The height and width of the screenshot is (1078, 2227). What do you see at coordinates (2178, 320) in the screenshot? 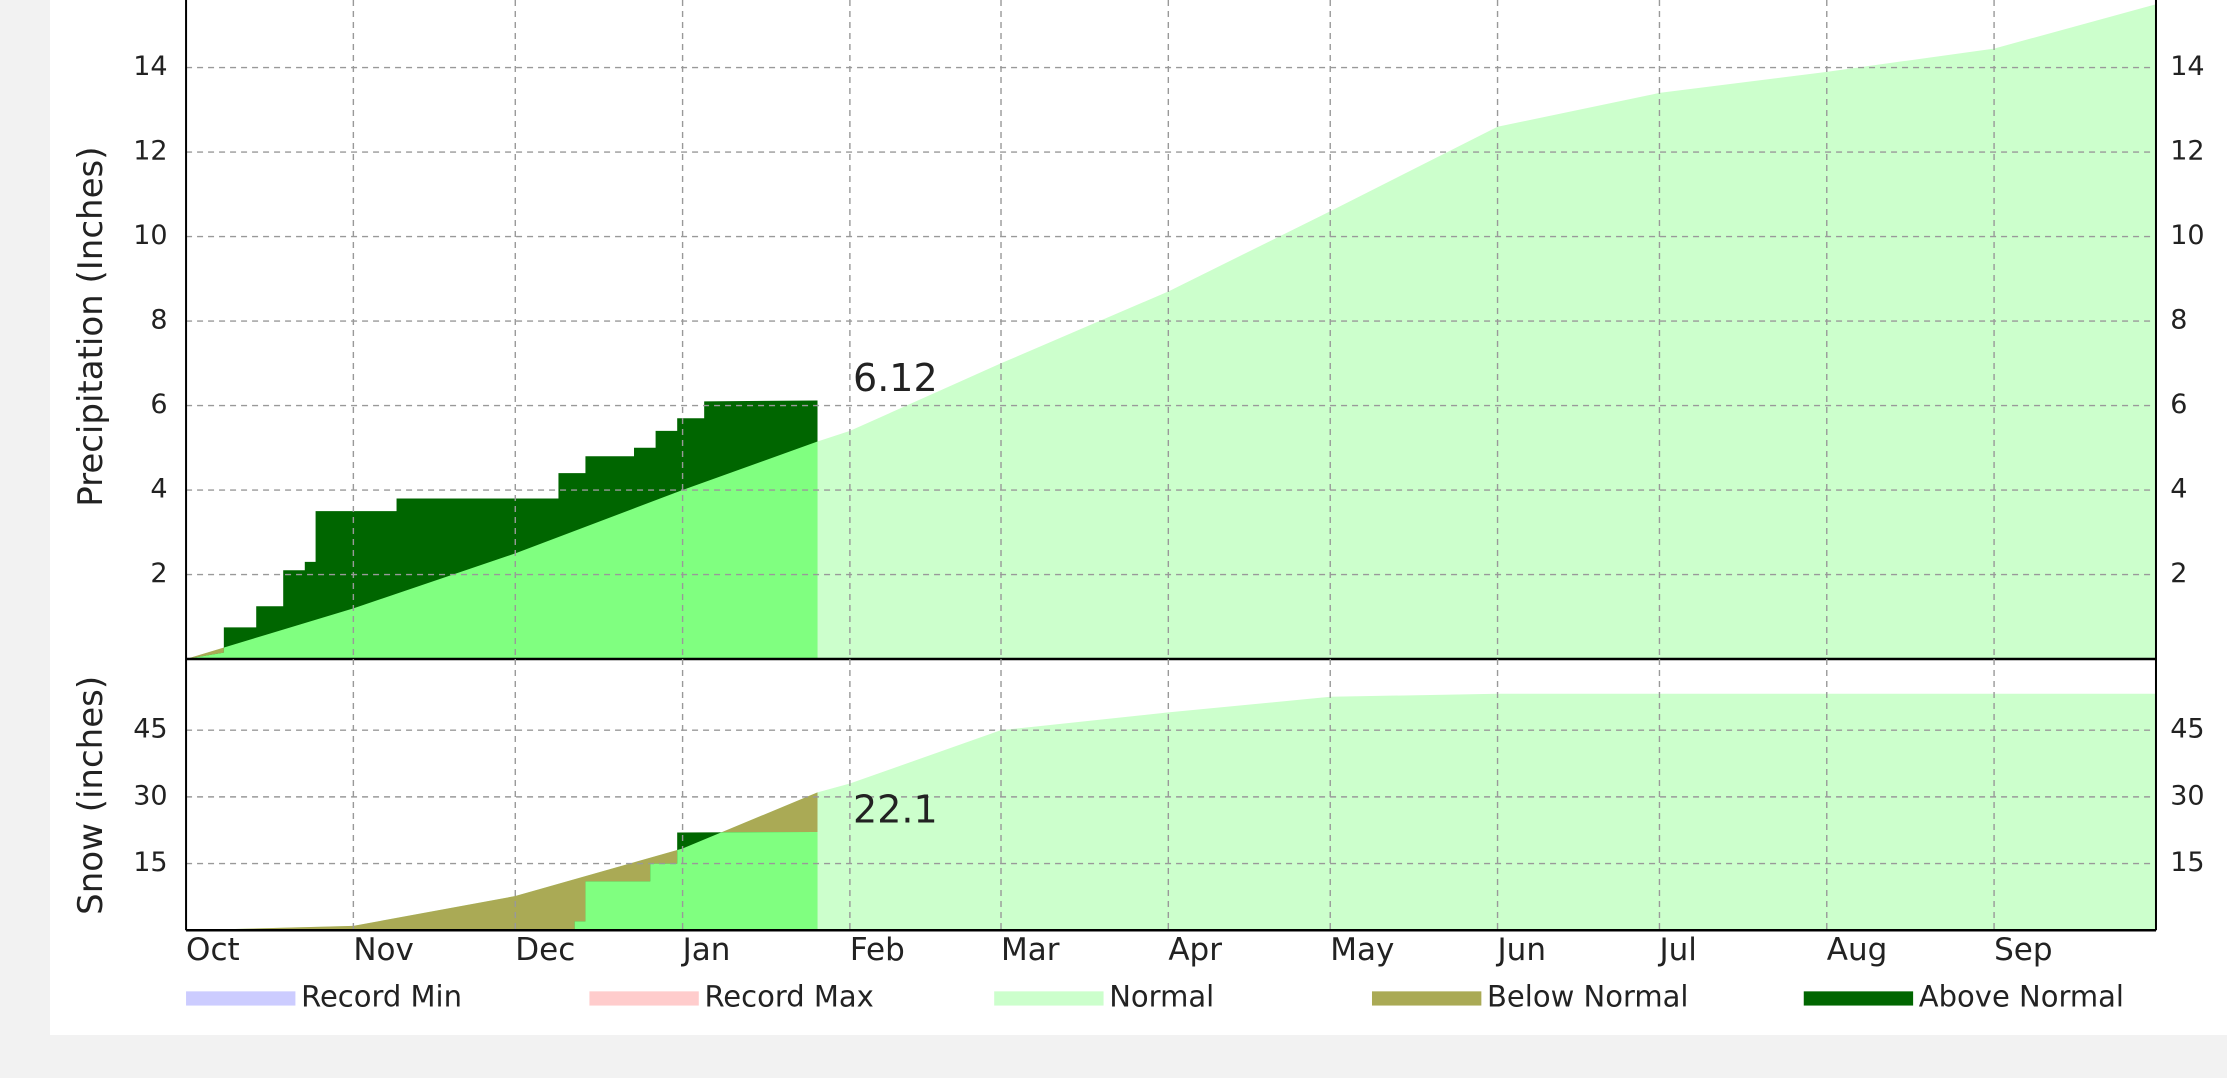
I see `y2-tick-label: 8` at bounding box center [2178, 320].